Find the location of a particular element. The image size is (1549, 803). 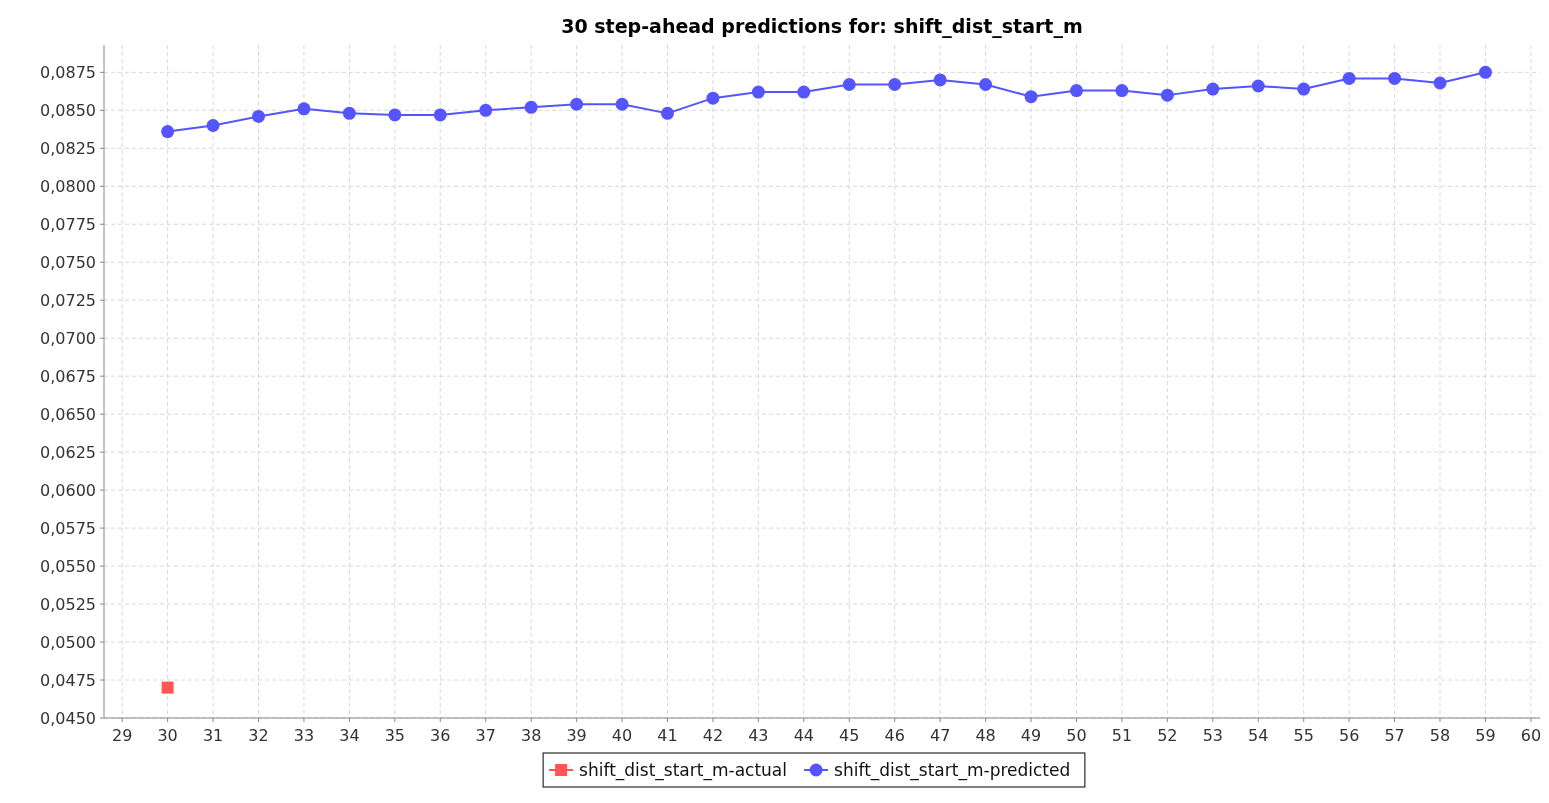

y-tick-label: 0,0775 is located at coordinates (68, 224).